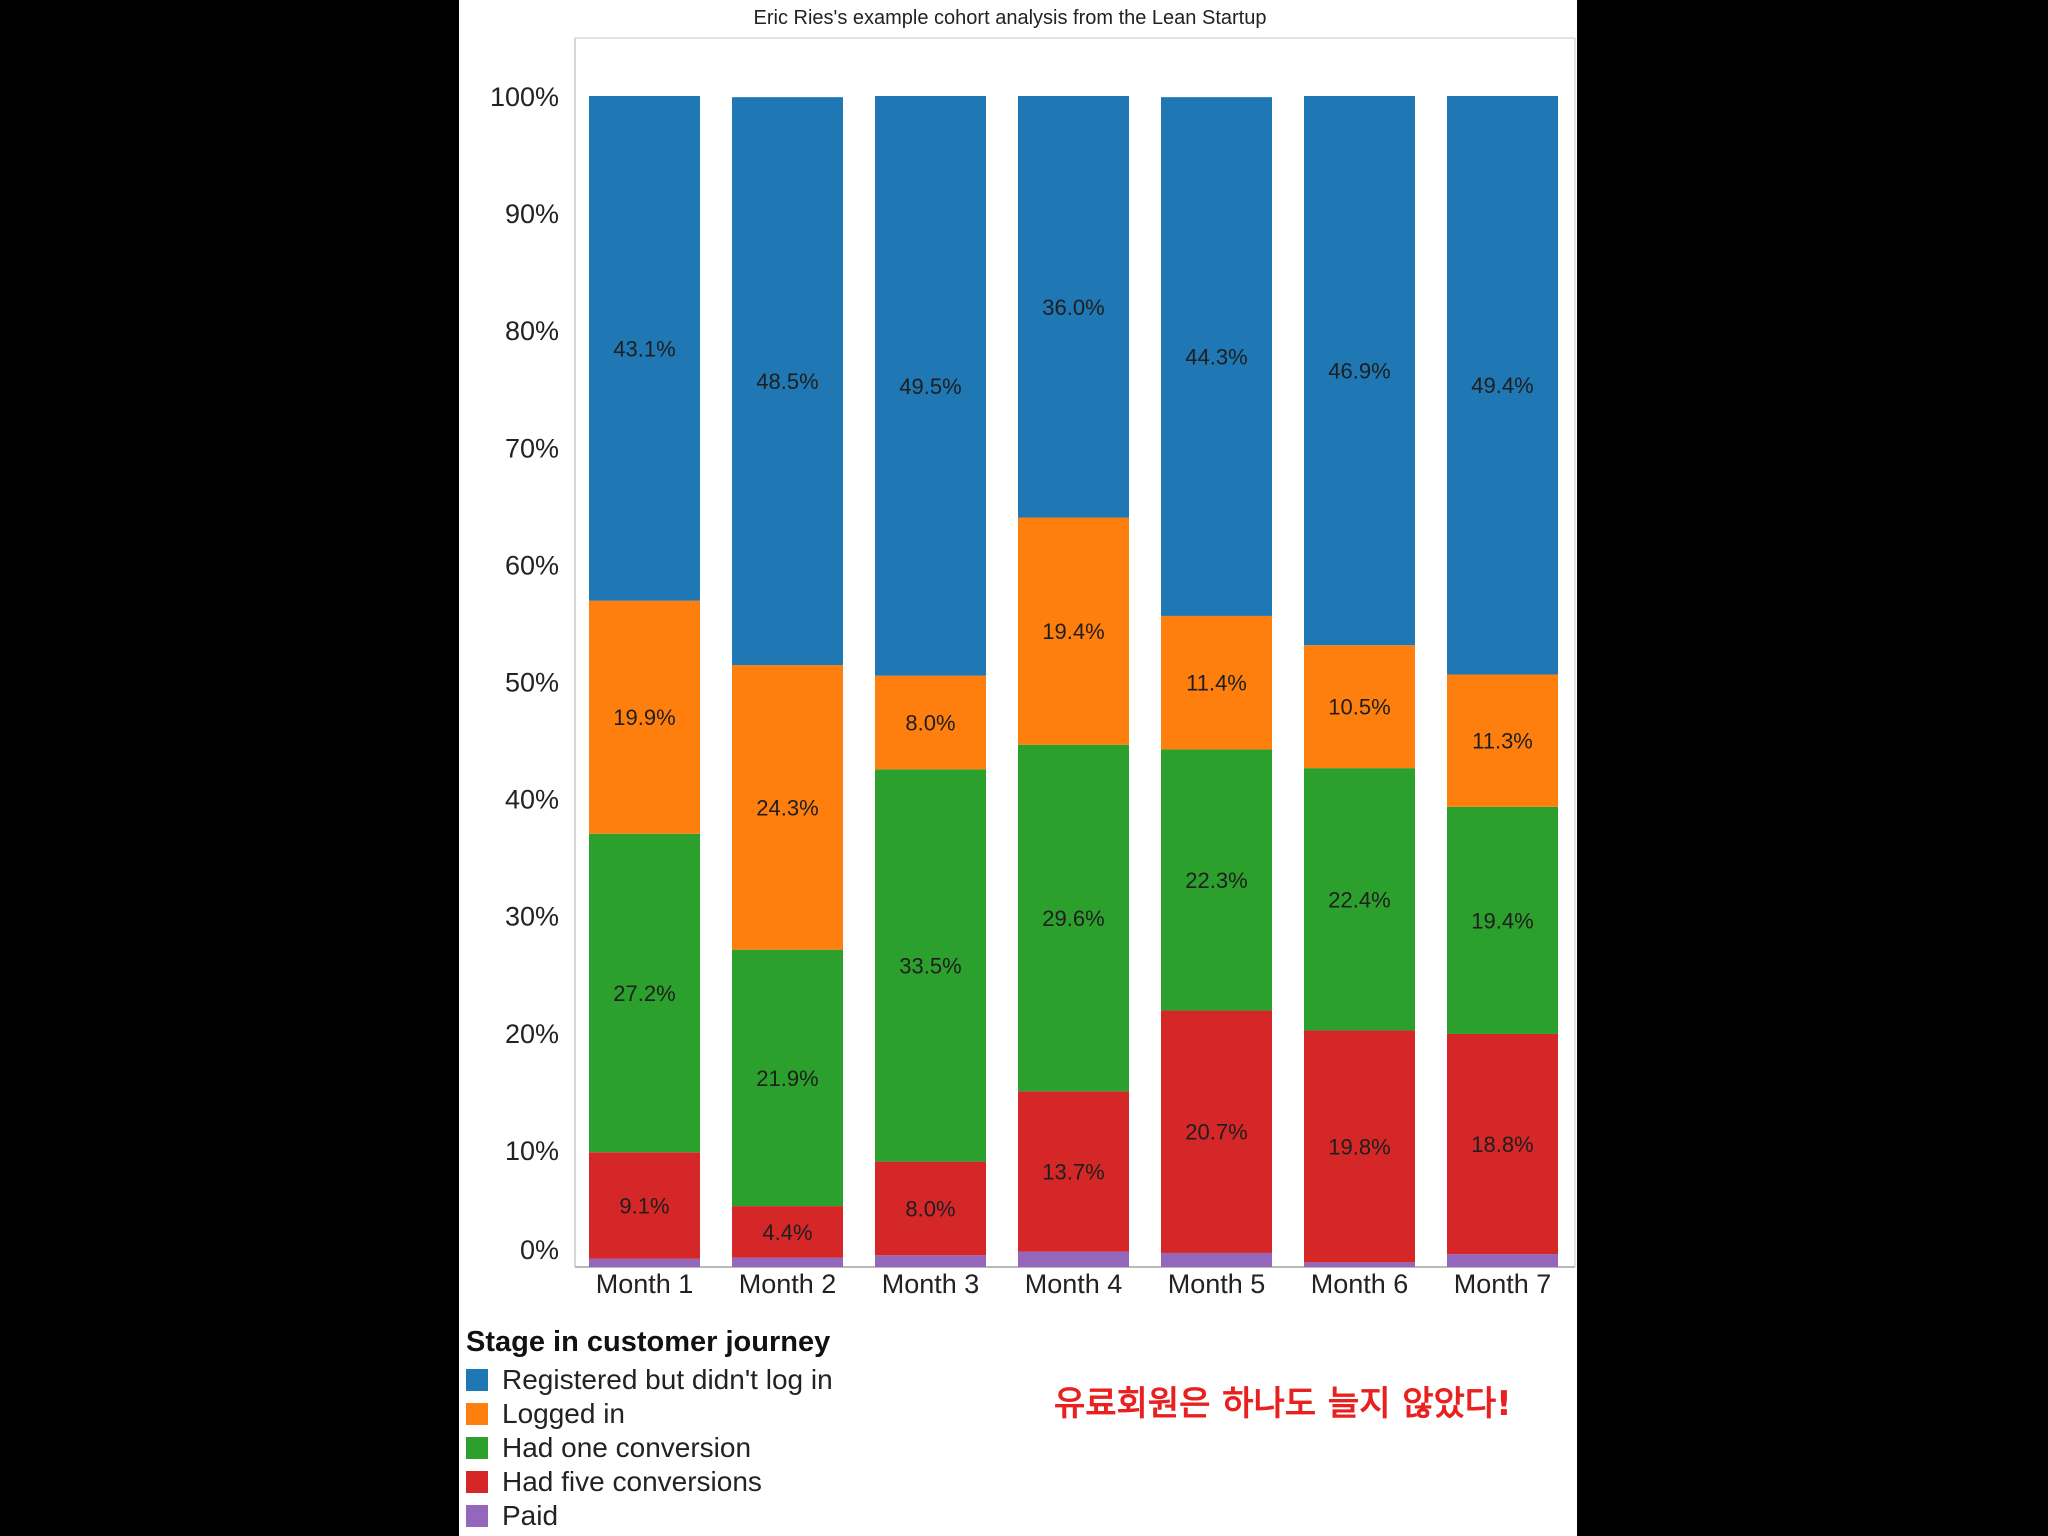  I want to click on y-tick-label: 60%, so click(532, 565).